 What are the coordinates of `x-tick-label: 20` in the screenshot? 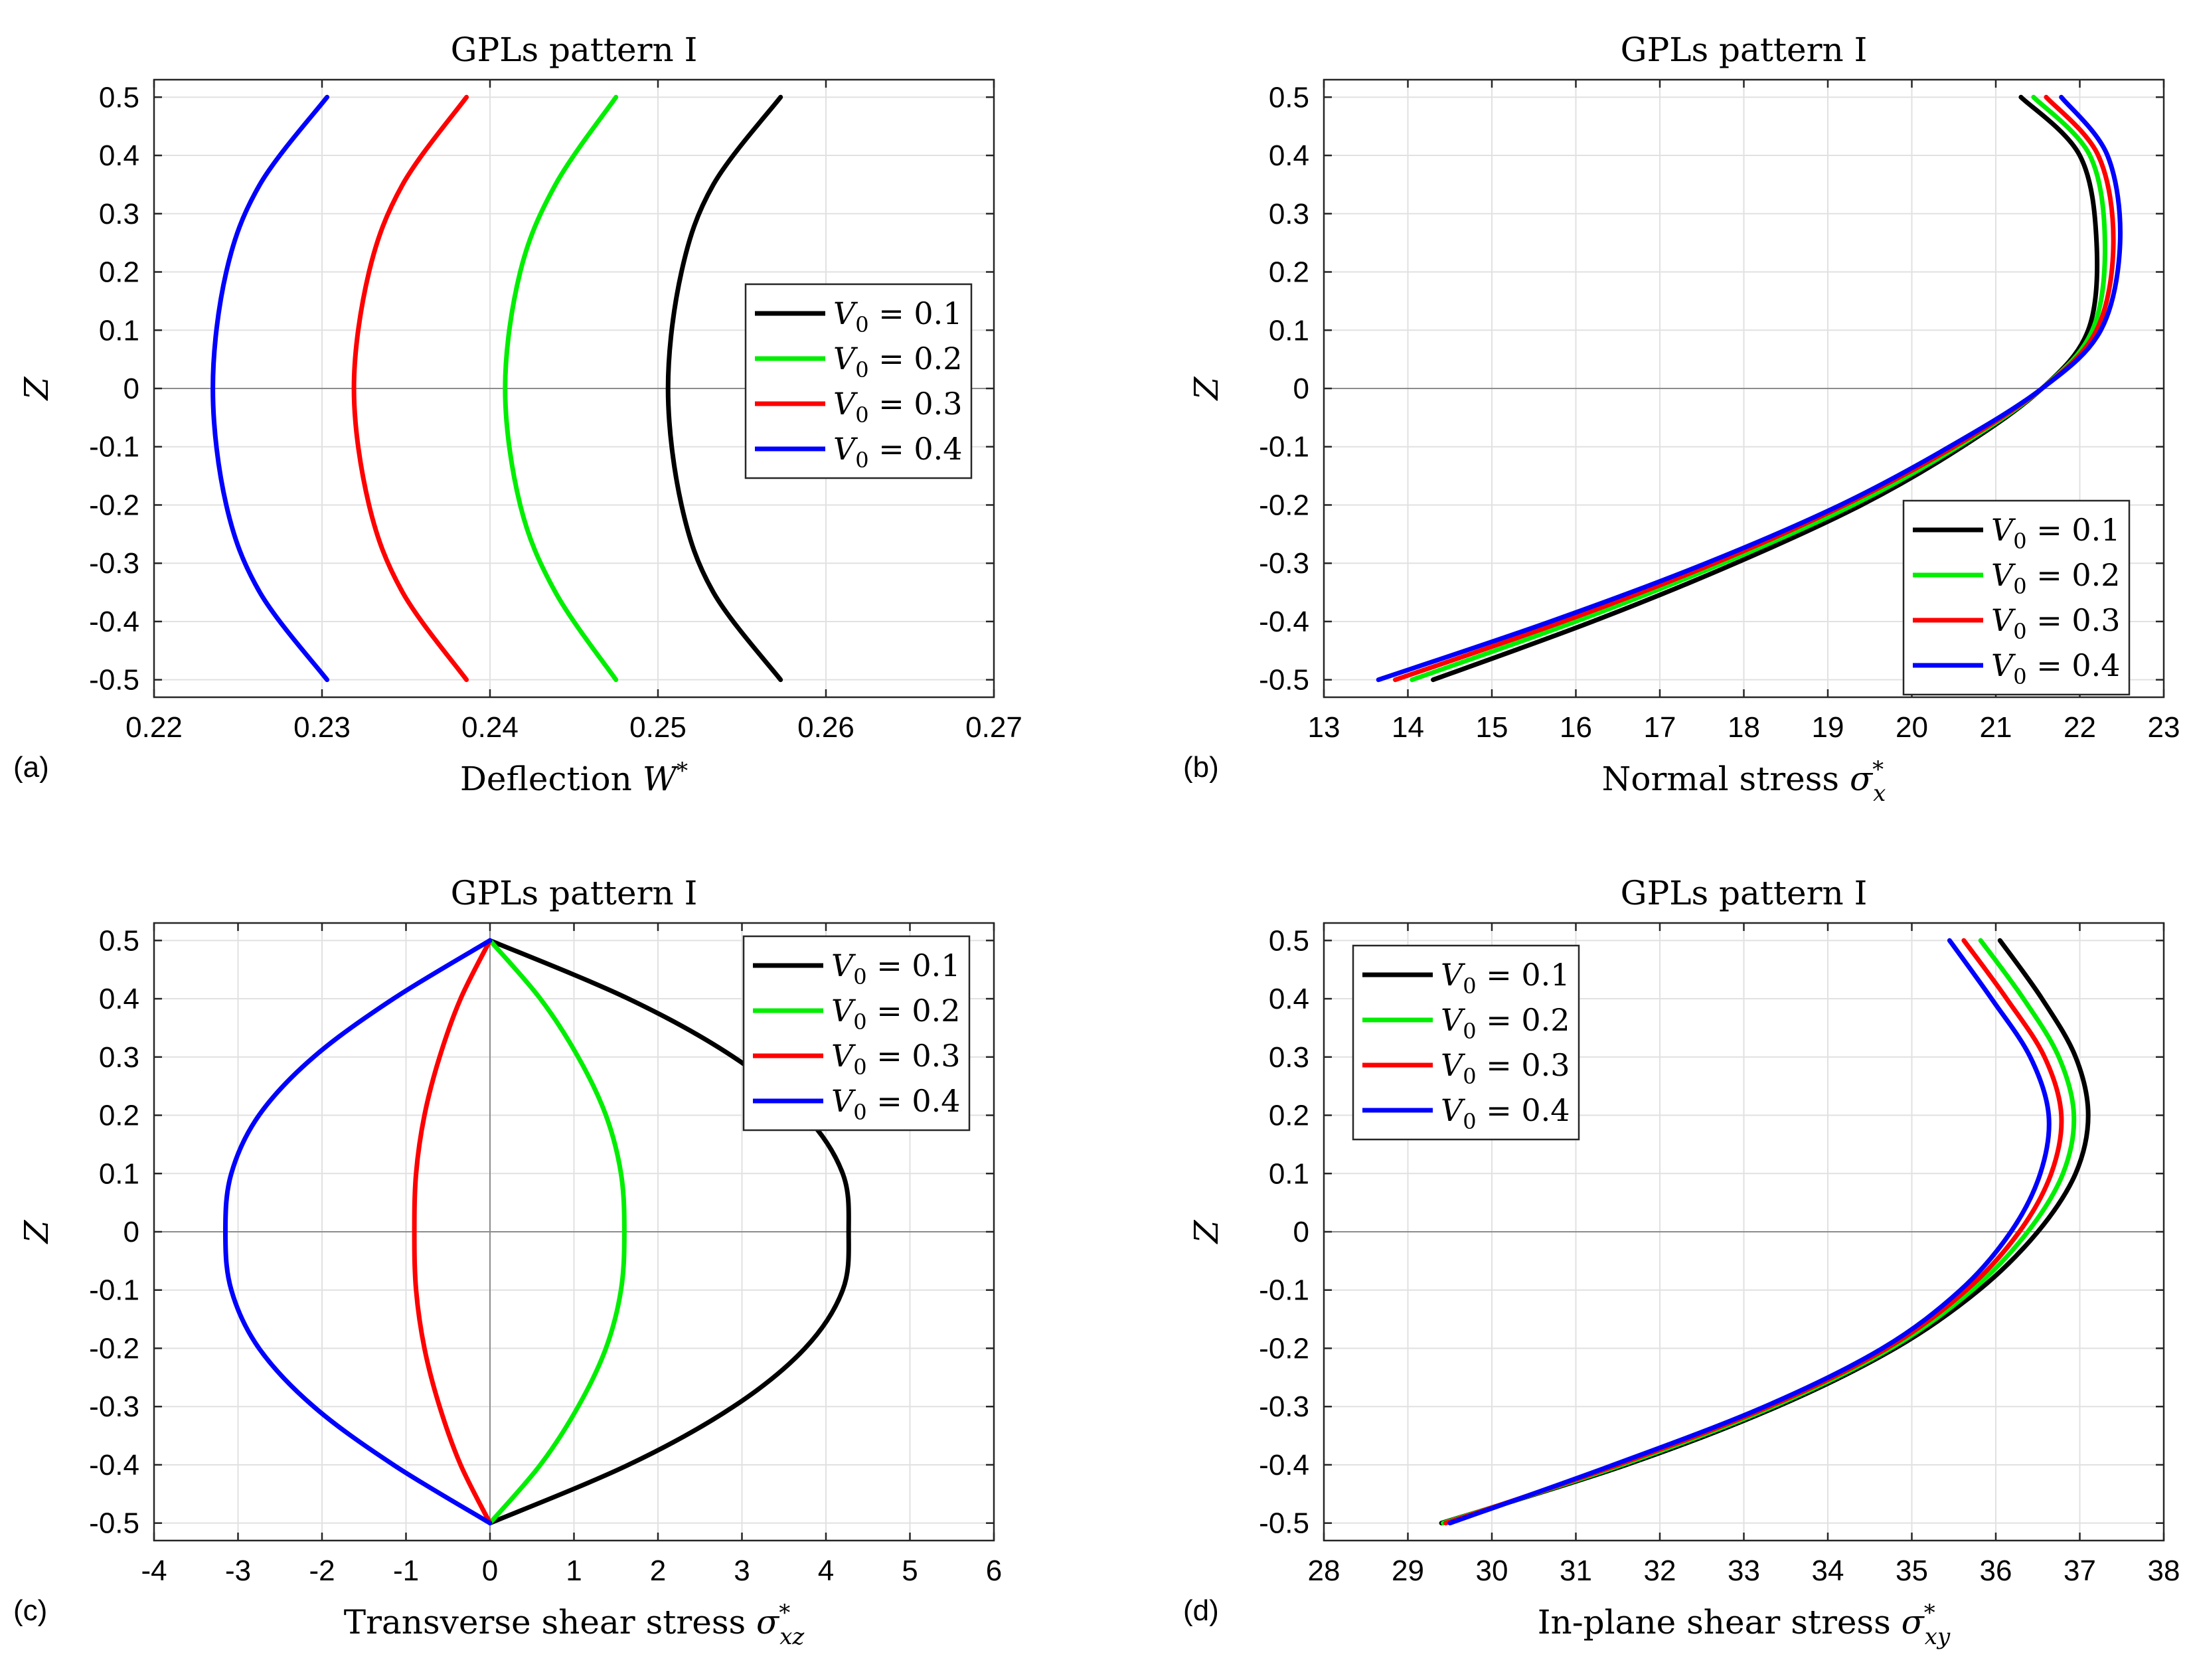 It's located at (1912, 727).